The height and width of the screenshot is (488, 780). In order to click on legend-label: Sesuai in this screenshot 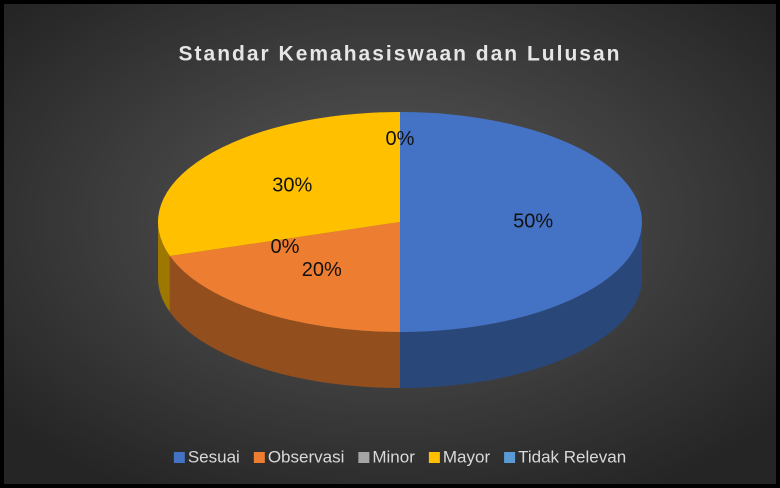, I will do `click(214, 456)`.